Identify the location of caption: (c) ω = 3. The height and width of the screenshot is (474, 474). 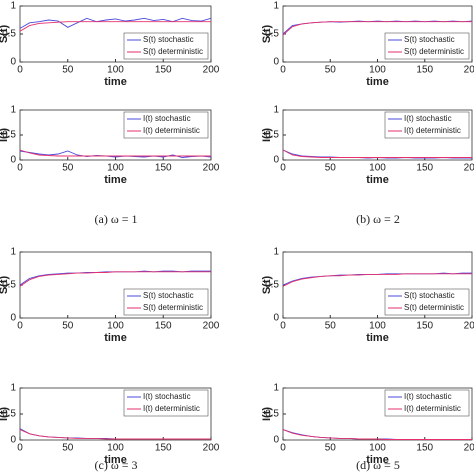
(116, 465).